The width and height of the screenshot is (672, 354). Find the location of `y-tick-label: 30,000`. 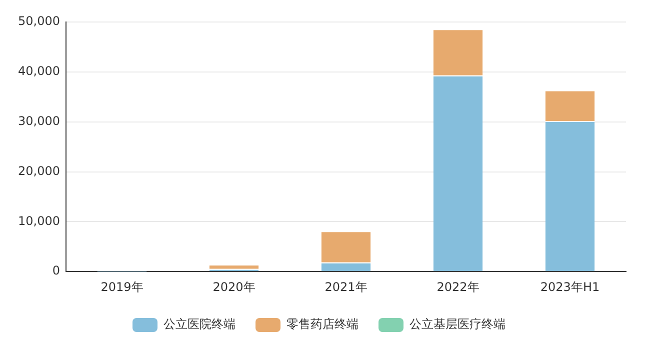

y-tick-label: 30,000 is located at coordinates (39, 121).